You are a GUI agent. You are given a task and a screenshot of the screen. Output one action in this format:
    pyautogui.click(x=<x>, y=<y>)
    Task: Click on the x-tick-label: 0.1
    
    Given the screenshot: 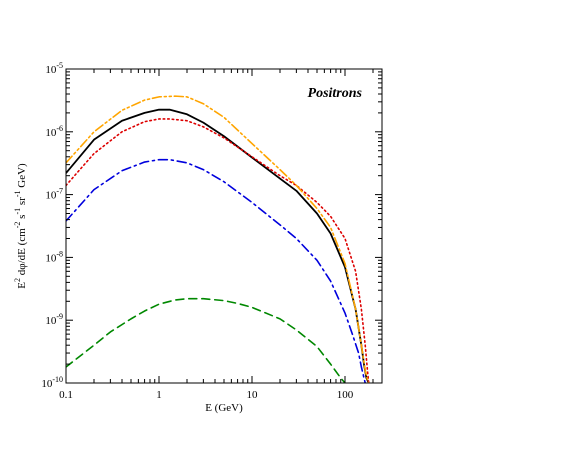 What is the action you would take?
    pyautogui.click(x=66, y=395)
    